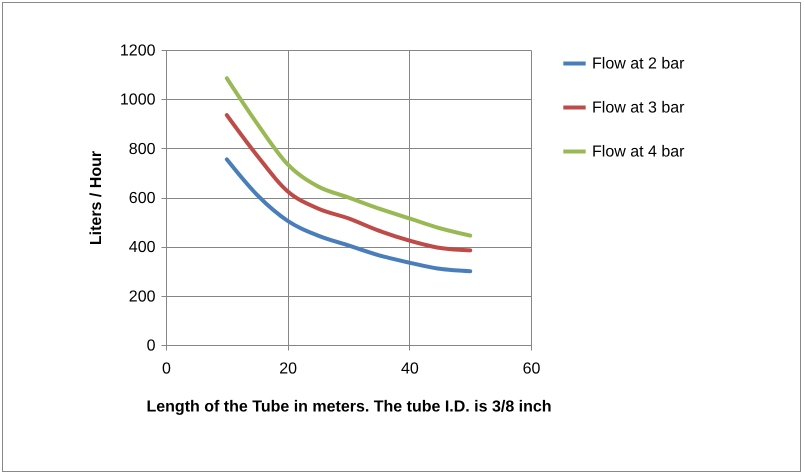 The image size is (805, 476). I want to click on legend-label: Flow at 4 bar, so click(639, 152).